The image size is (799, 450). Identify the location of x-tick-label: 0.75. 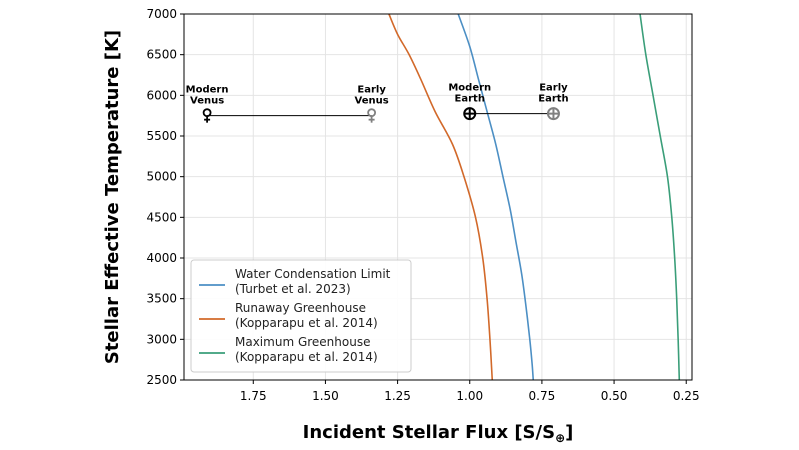
(542, 396).